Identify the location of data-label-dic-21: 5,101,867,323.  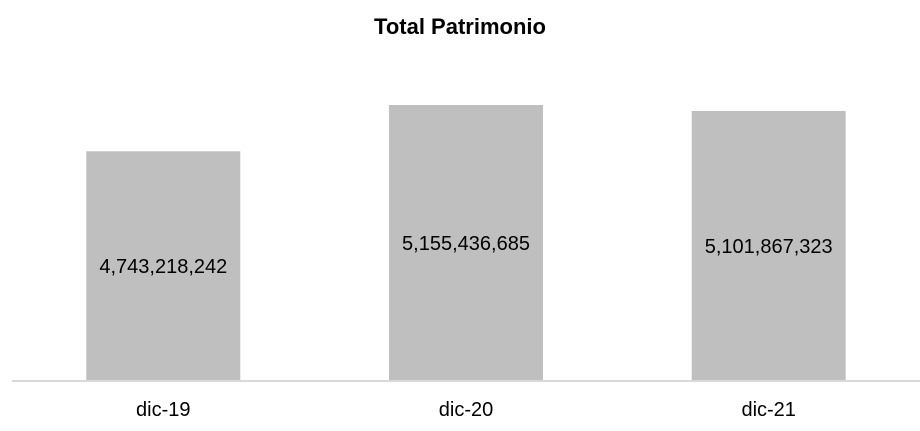
(769, 247).